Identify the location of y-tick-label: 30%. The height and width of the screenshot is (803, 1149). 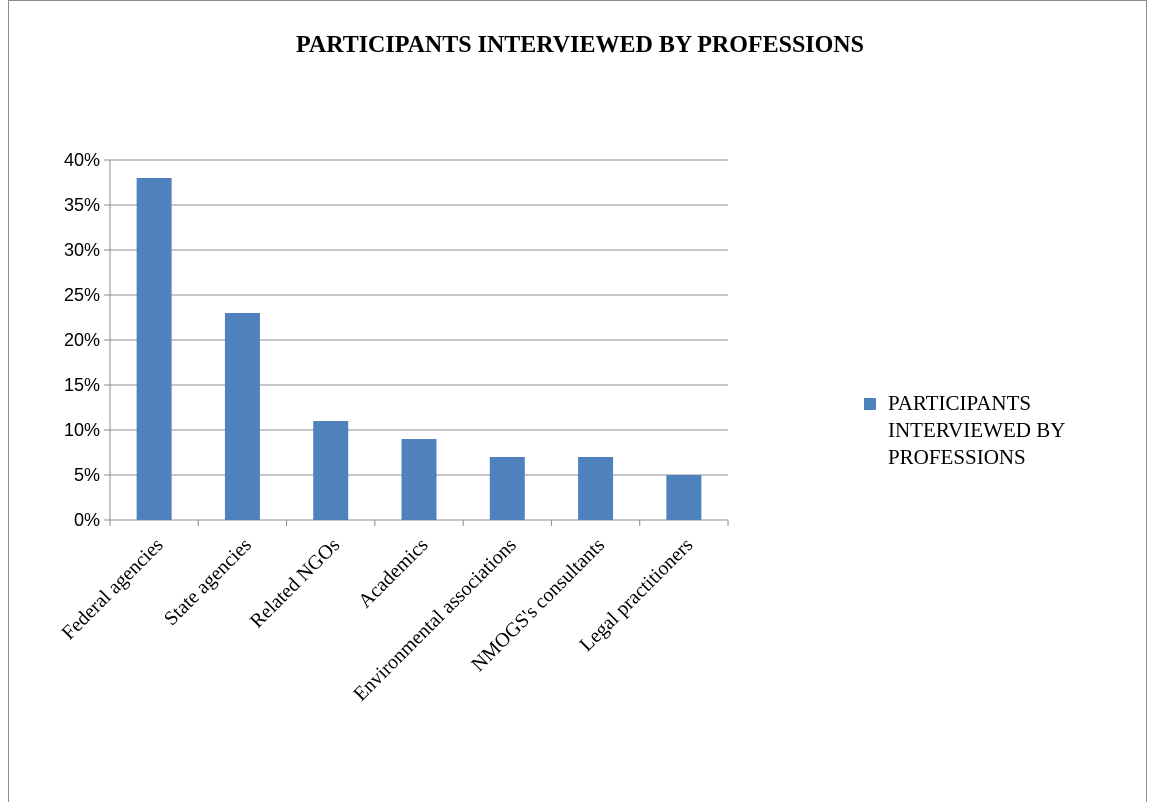
(82, 250).